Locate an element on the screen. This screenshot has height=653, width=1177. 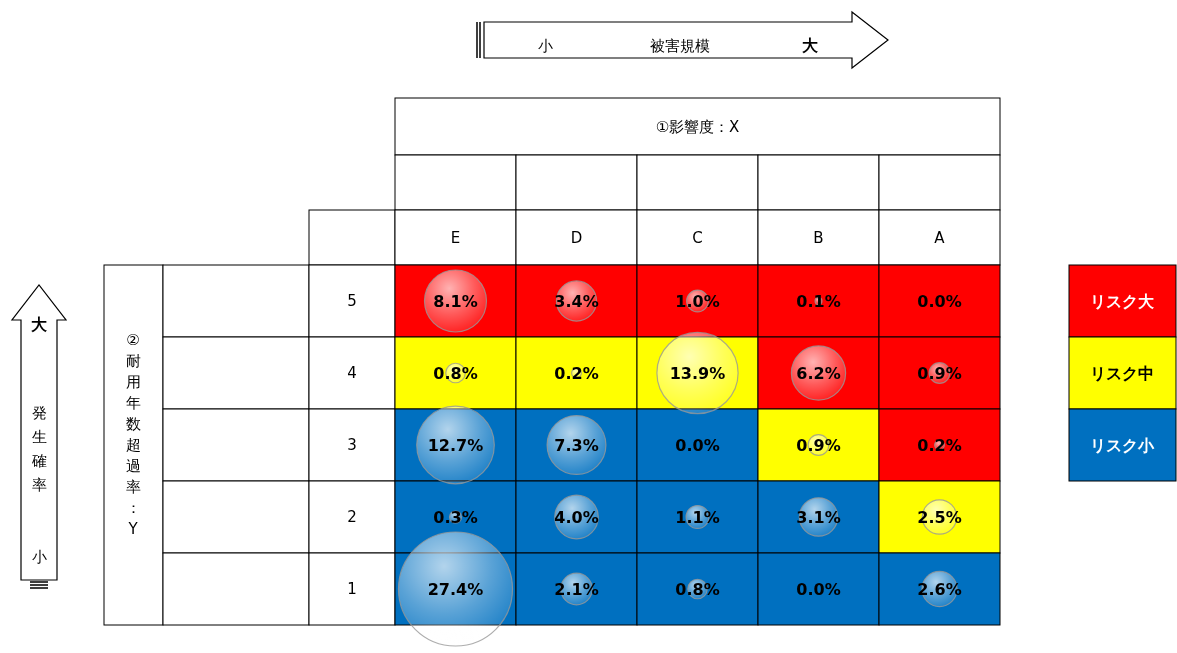
data-label: 1.1% is located at coordinates (697, 517).